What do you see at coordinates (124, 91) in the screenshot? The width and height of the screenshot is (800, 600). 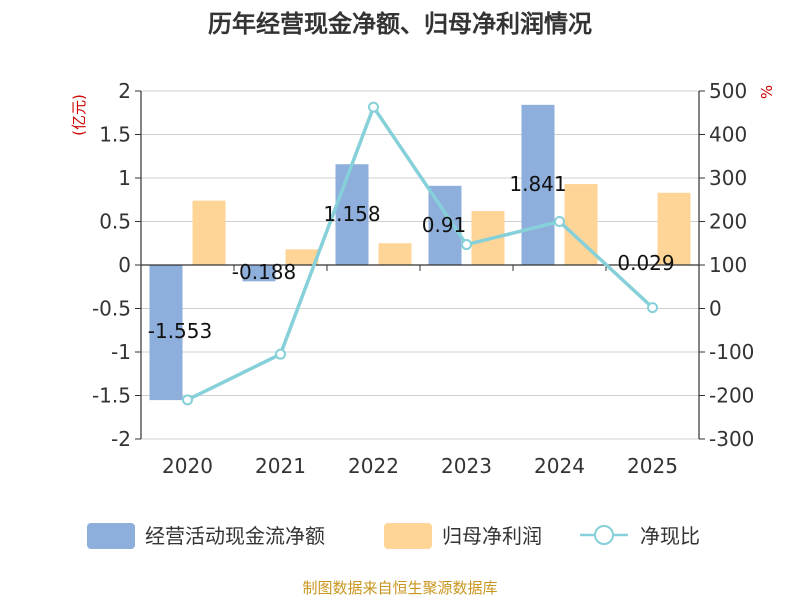 I see `y-left-tick-label: 2` at bounding box center [124, 91].